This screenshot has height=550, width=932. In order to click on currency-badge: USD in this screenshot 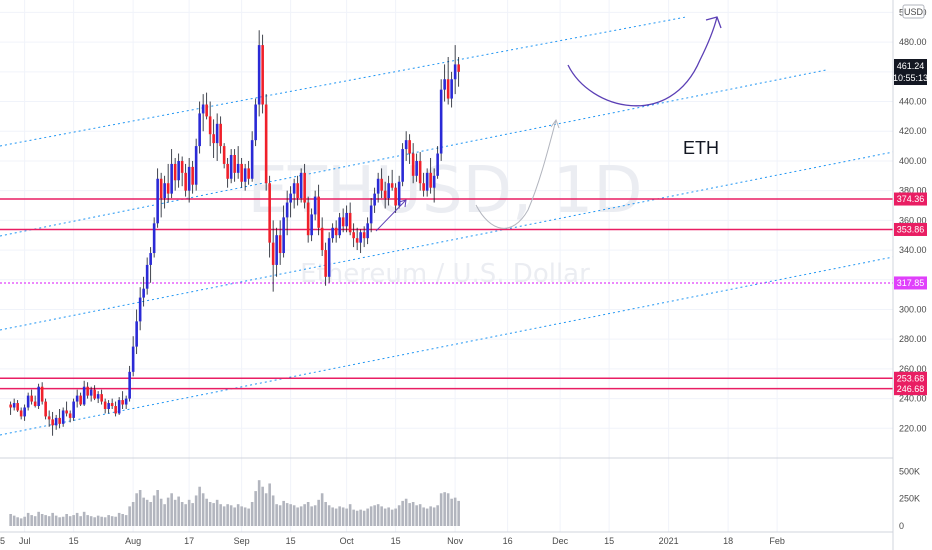, I will do `click(913, 11)`.